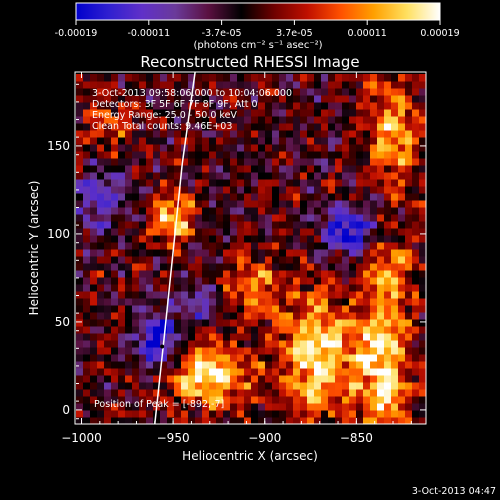 The image size is (500, 500). What do you see at coordinates (250, 456) in the screenshot?
I see `x-axis-label: Heliocentric X (arcsec)` at bounding box center [250, 456].